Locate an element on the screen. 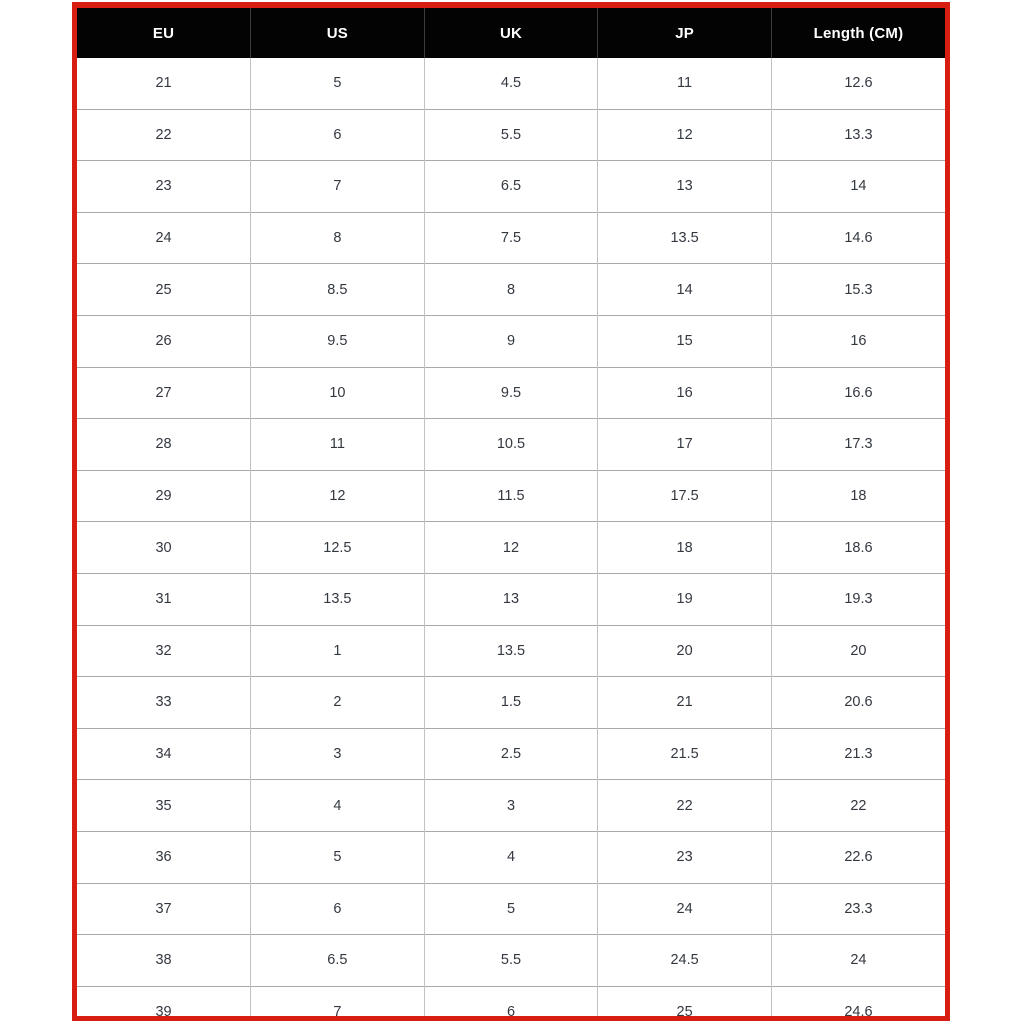 The image size is (1024, 1024). cell-eu: 22 is located at coordinates (164, 134).